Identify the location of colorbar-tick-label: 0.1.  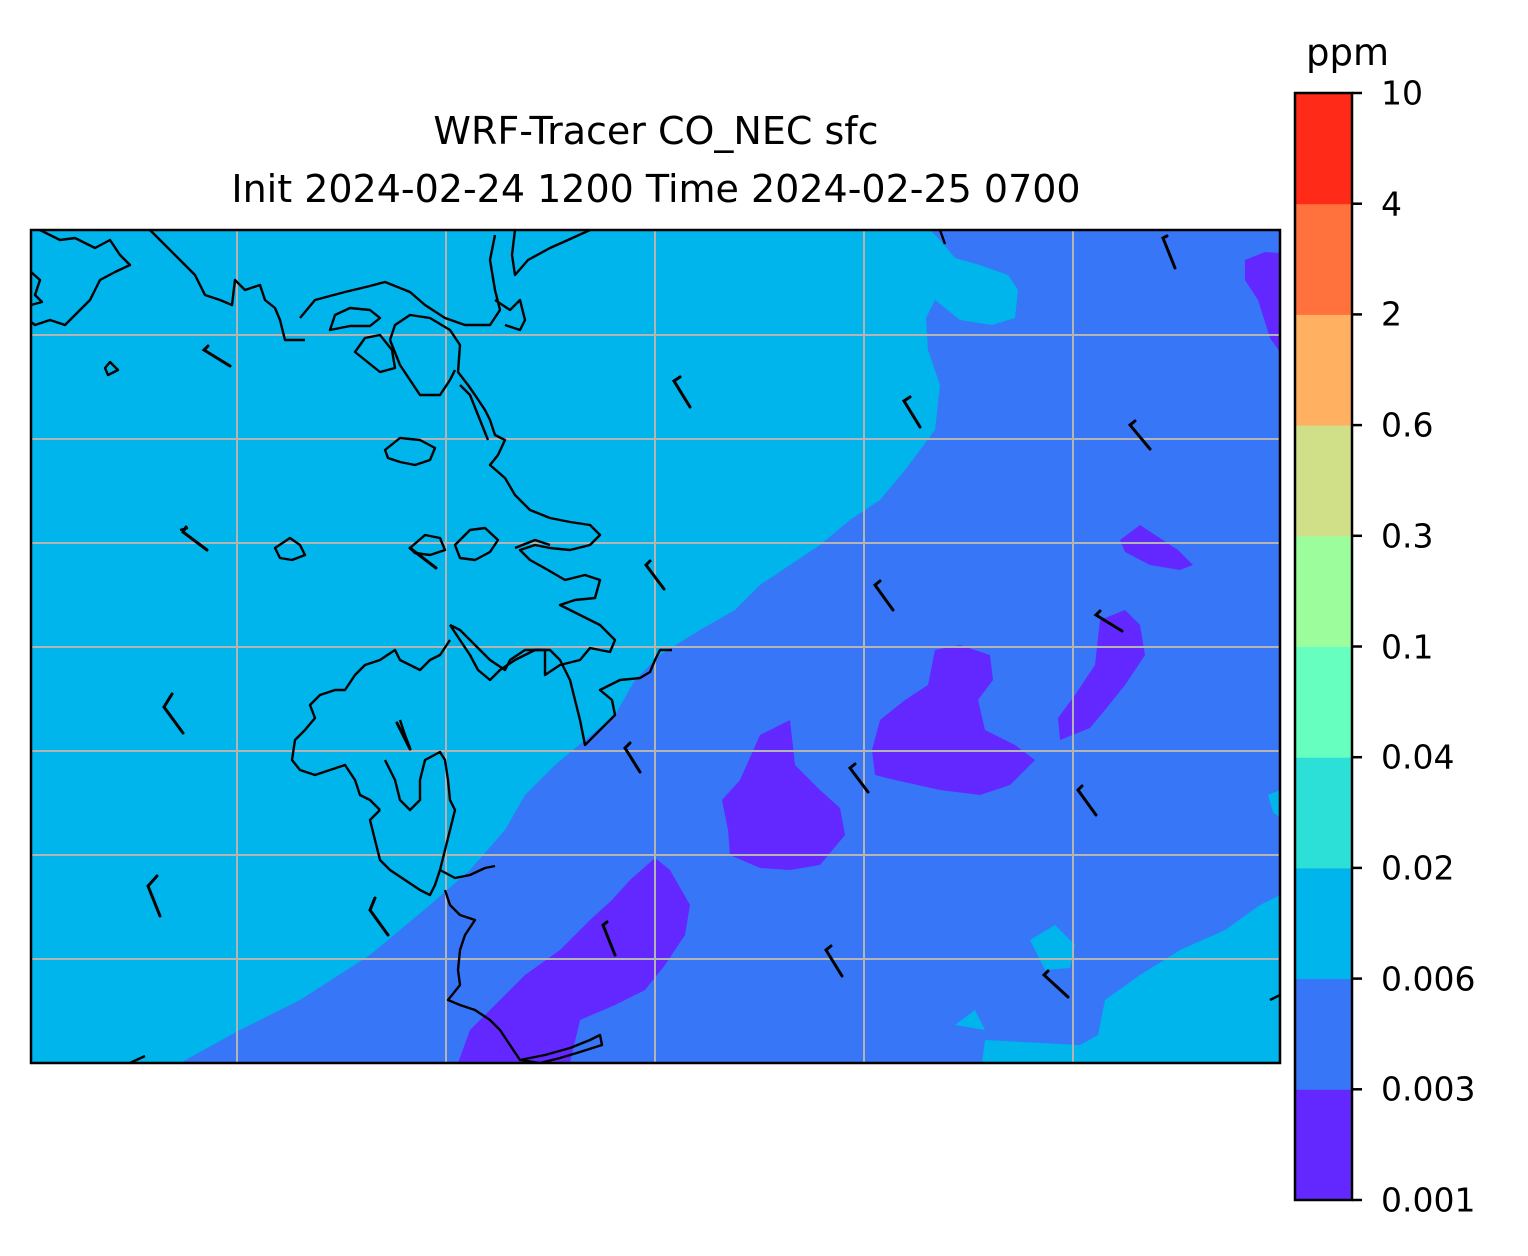
(1407, 646).